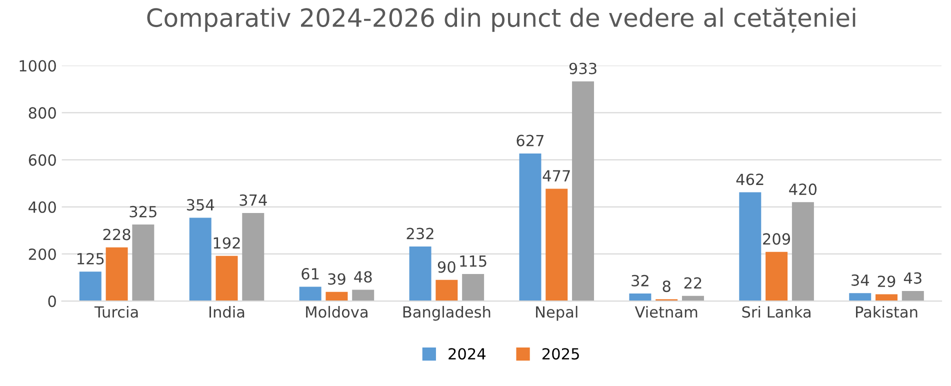 The height and width of the screenshot is (386, 951). I want to click on x-tick-label: Bangladesh, so click(446, 313).